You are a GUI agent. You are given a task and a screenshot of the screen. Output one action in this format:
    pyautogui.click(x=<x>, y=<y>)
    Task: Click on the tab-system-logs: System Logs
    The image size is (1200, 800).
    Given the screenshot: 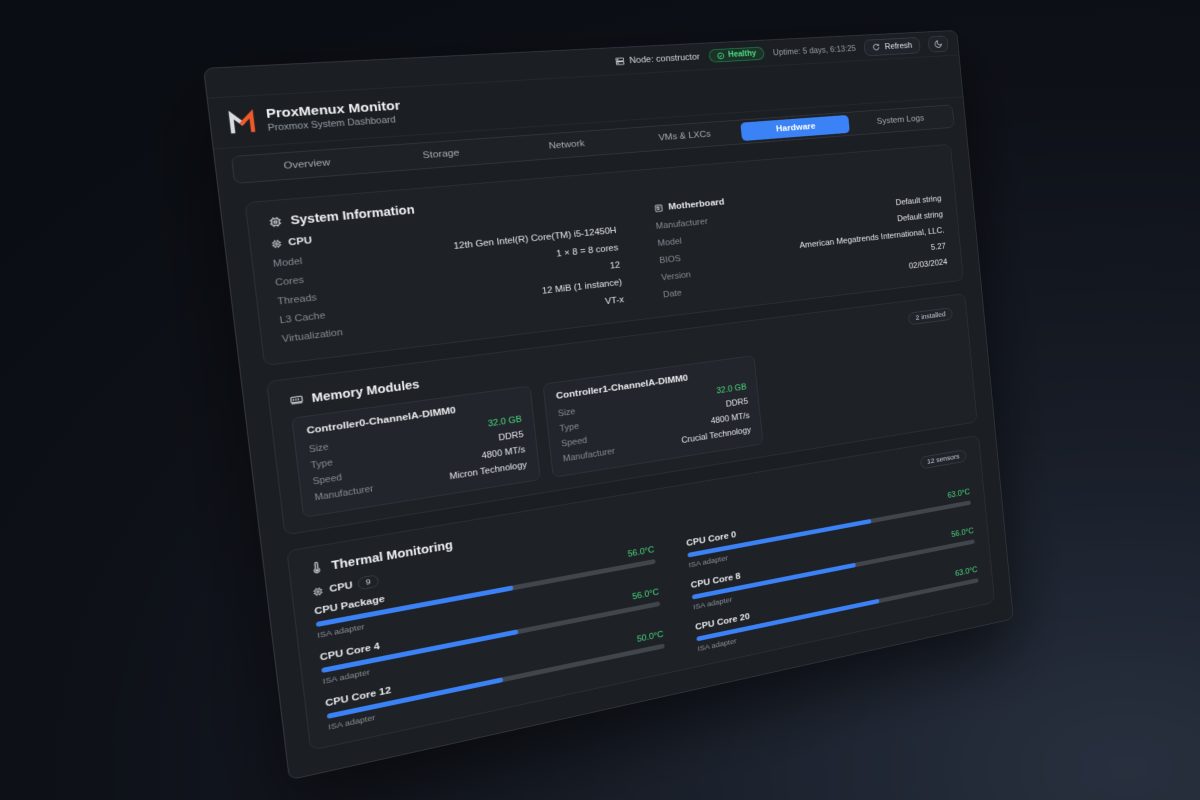 What is the action you would take?
    pyautogui.click(x=900, y=120)
    